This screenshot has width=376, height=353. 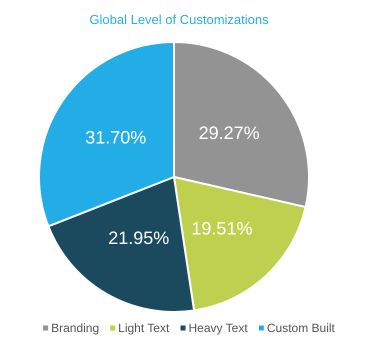 I want to click on legend-label: Heavy Text, so click(x=218, y=328).